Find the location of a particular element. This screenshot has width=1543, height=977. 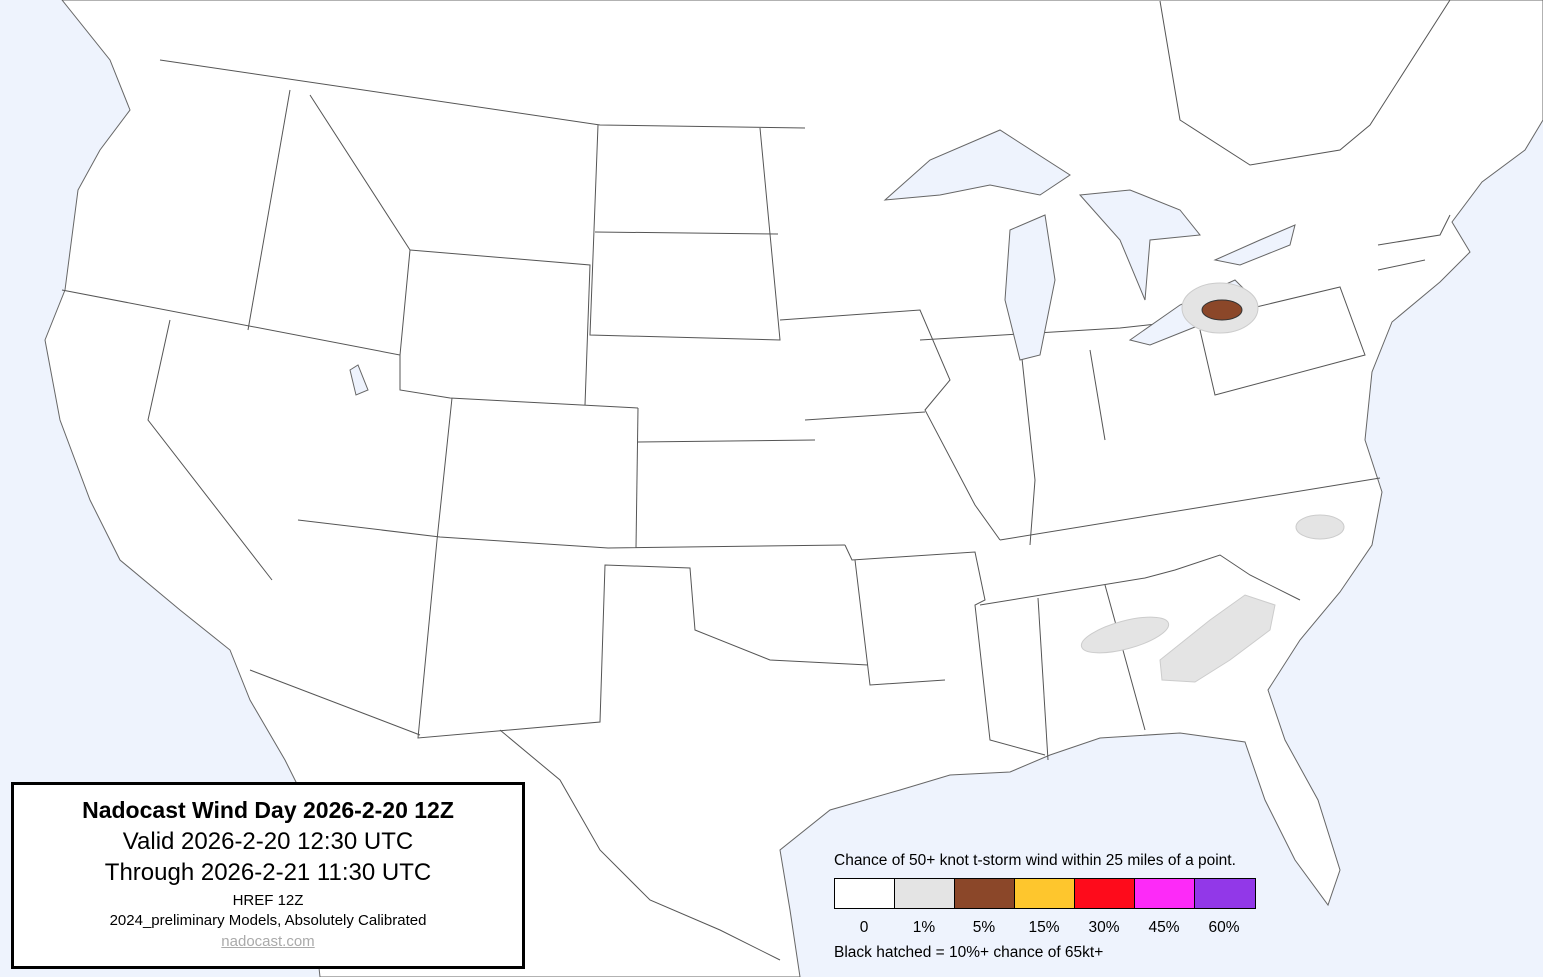

legend-label: 5% is located at coordinates (984, 927).